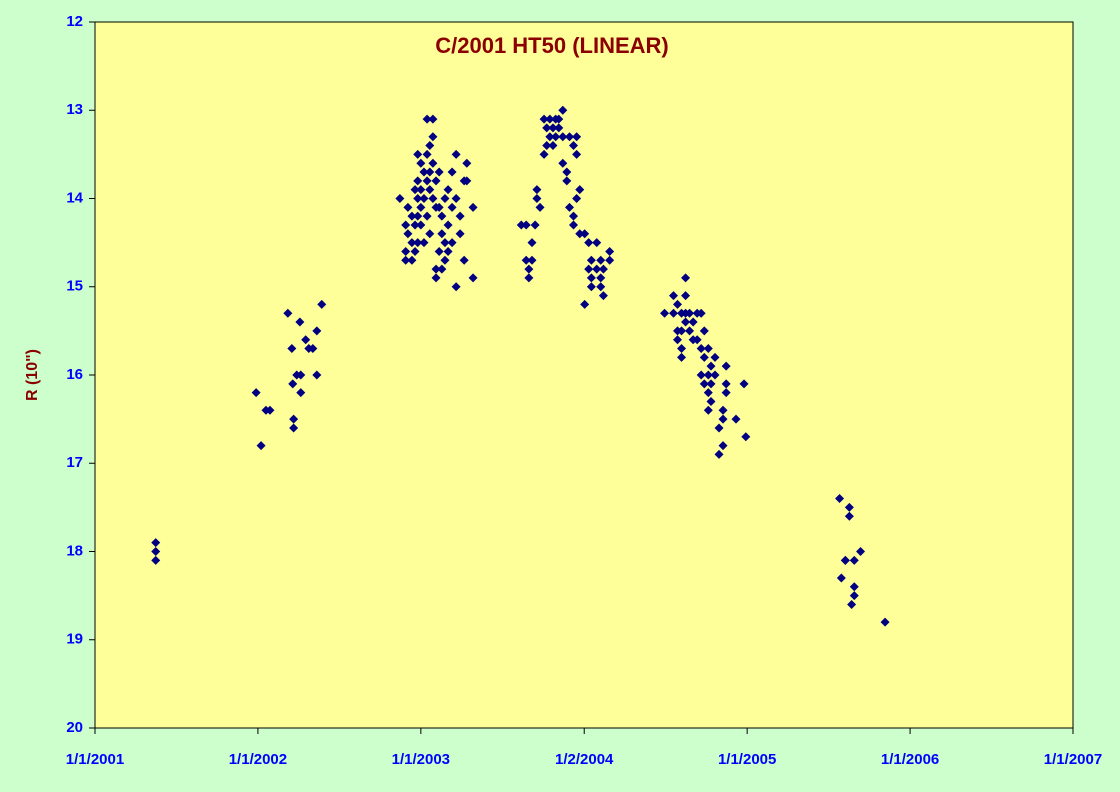  Describe the element at coordinates (74, 21) in the screenshot. I see `y-tick-label: 12` at that location.